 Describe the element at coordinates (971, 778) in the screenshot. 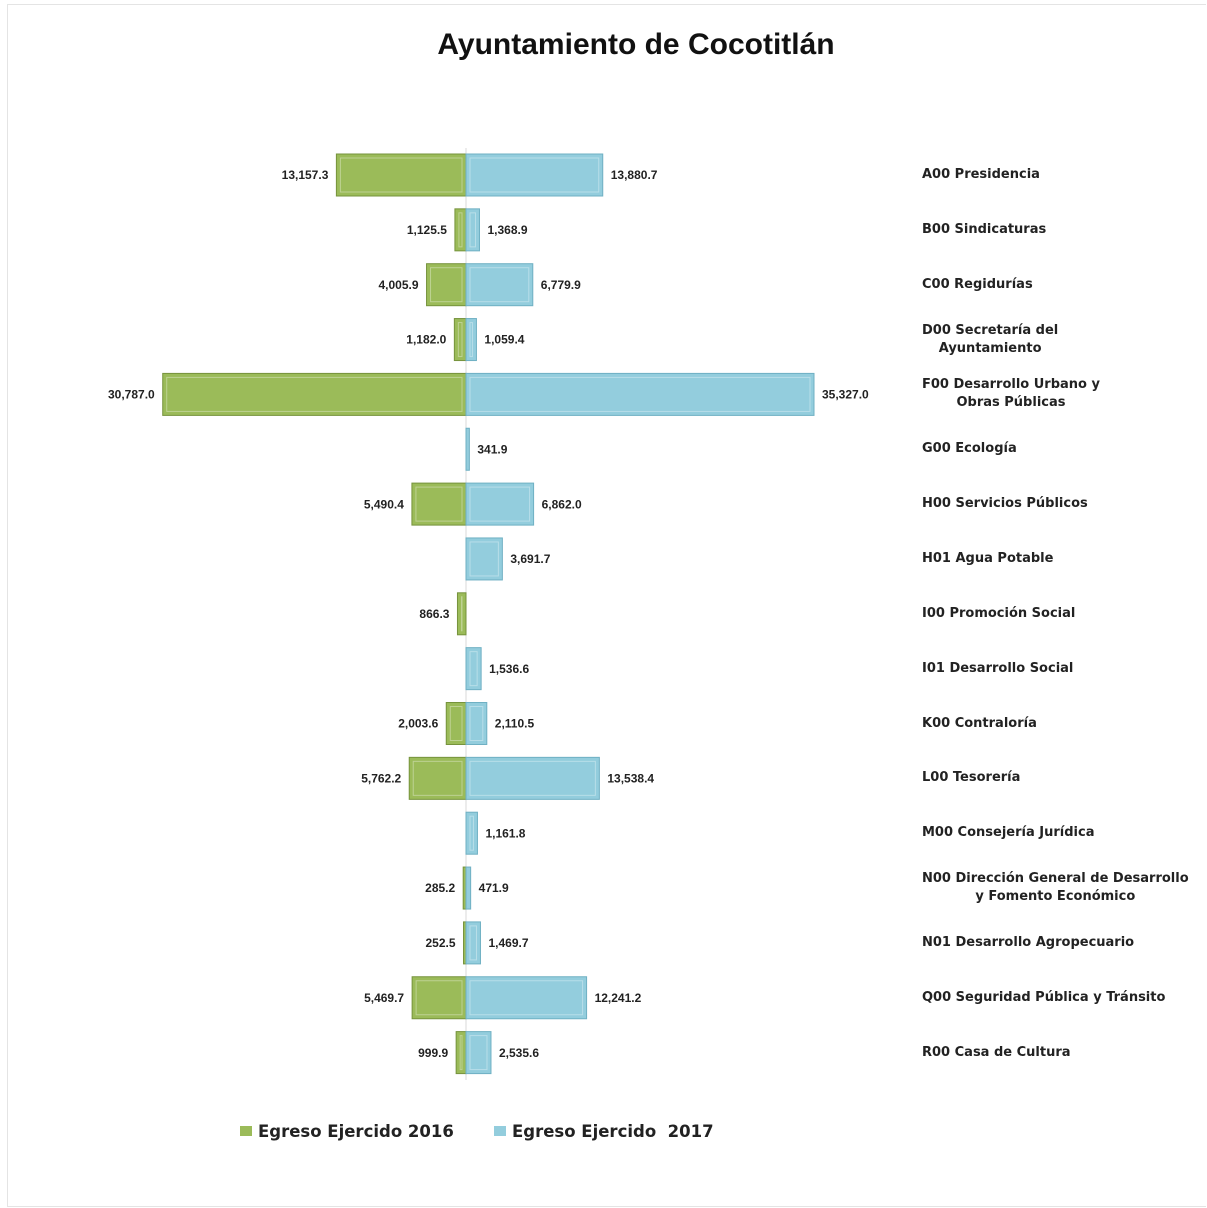

I see `category-label: L00 Tesorería` at that location.